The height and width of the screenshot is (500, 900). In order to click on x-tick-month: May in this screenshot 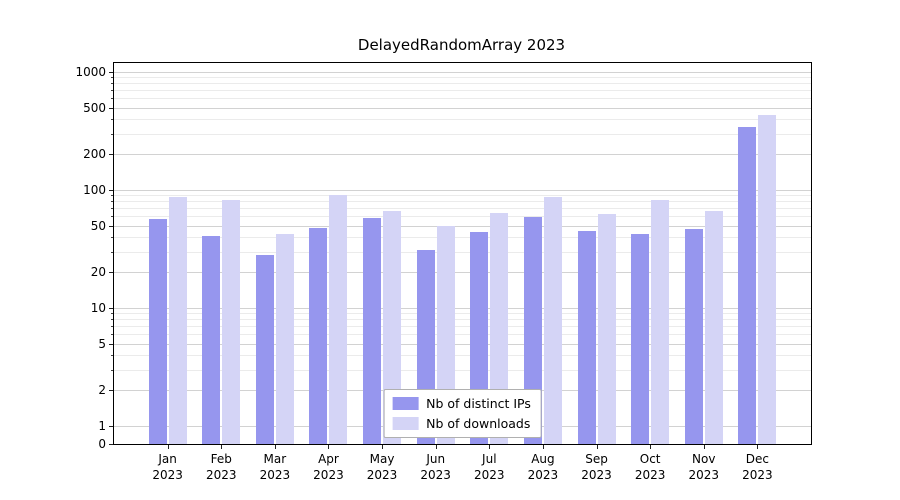, I will do `click(382, 459)`.